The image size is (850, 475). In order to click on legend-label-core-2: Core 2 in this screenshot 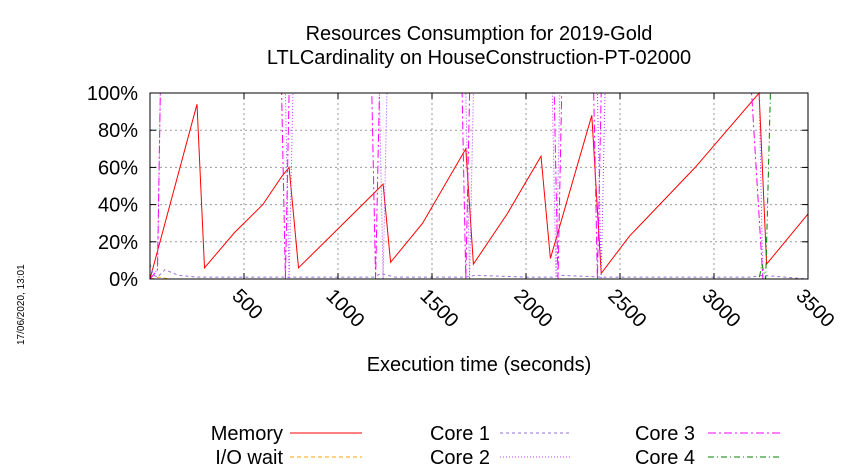, I will do `click(460, 458)`.